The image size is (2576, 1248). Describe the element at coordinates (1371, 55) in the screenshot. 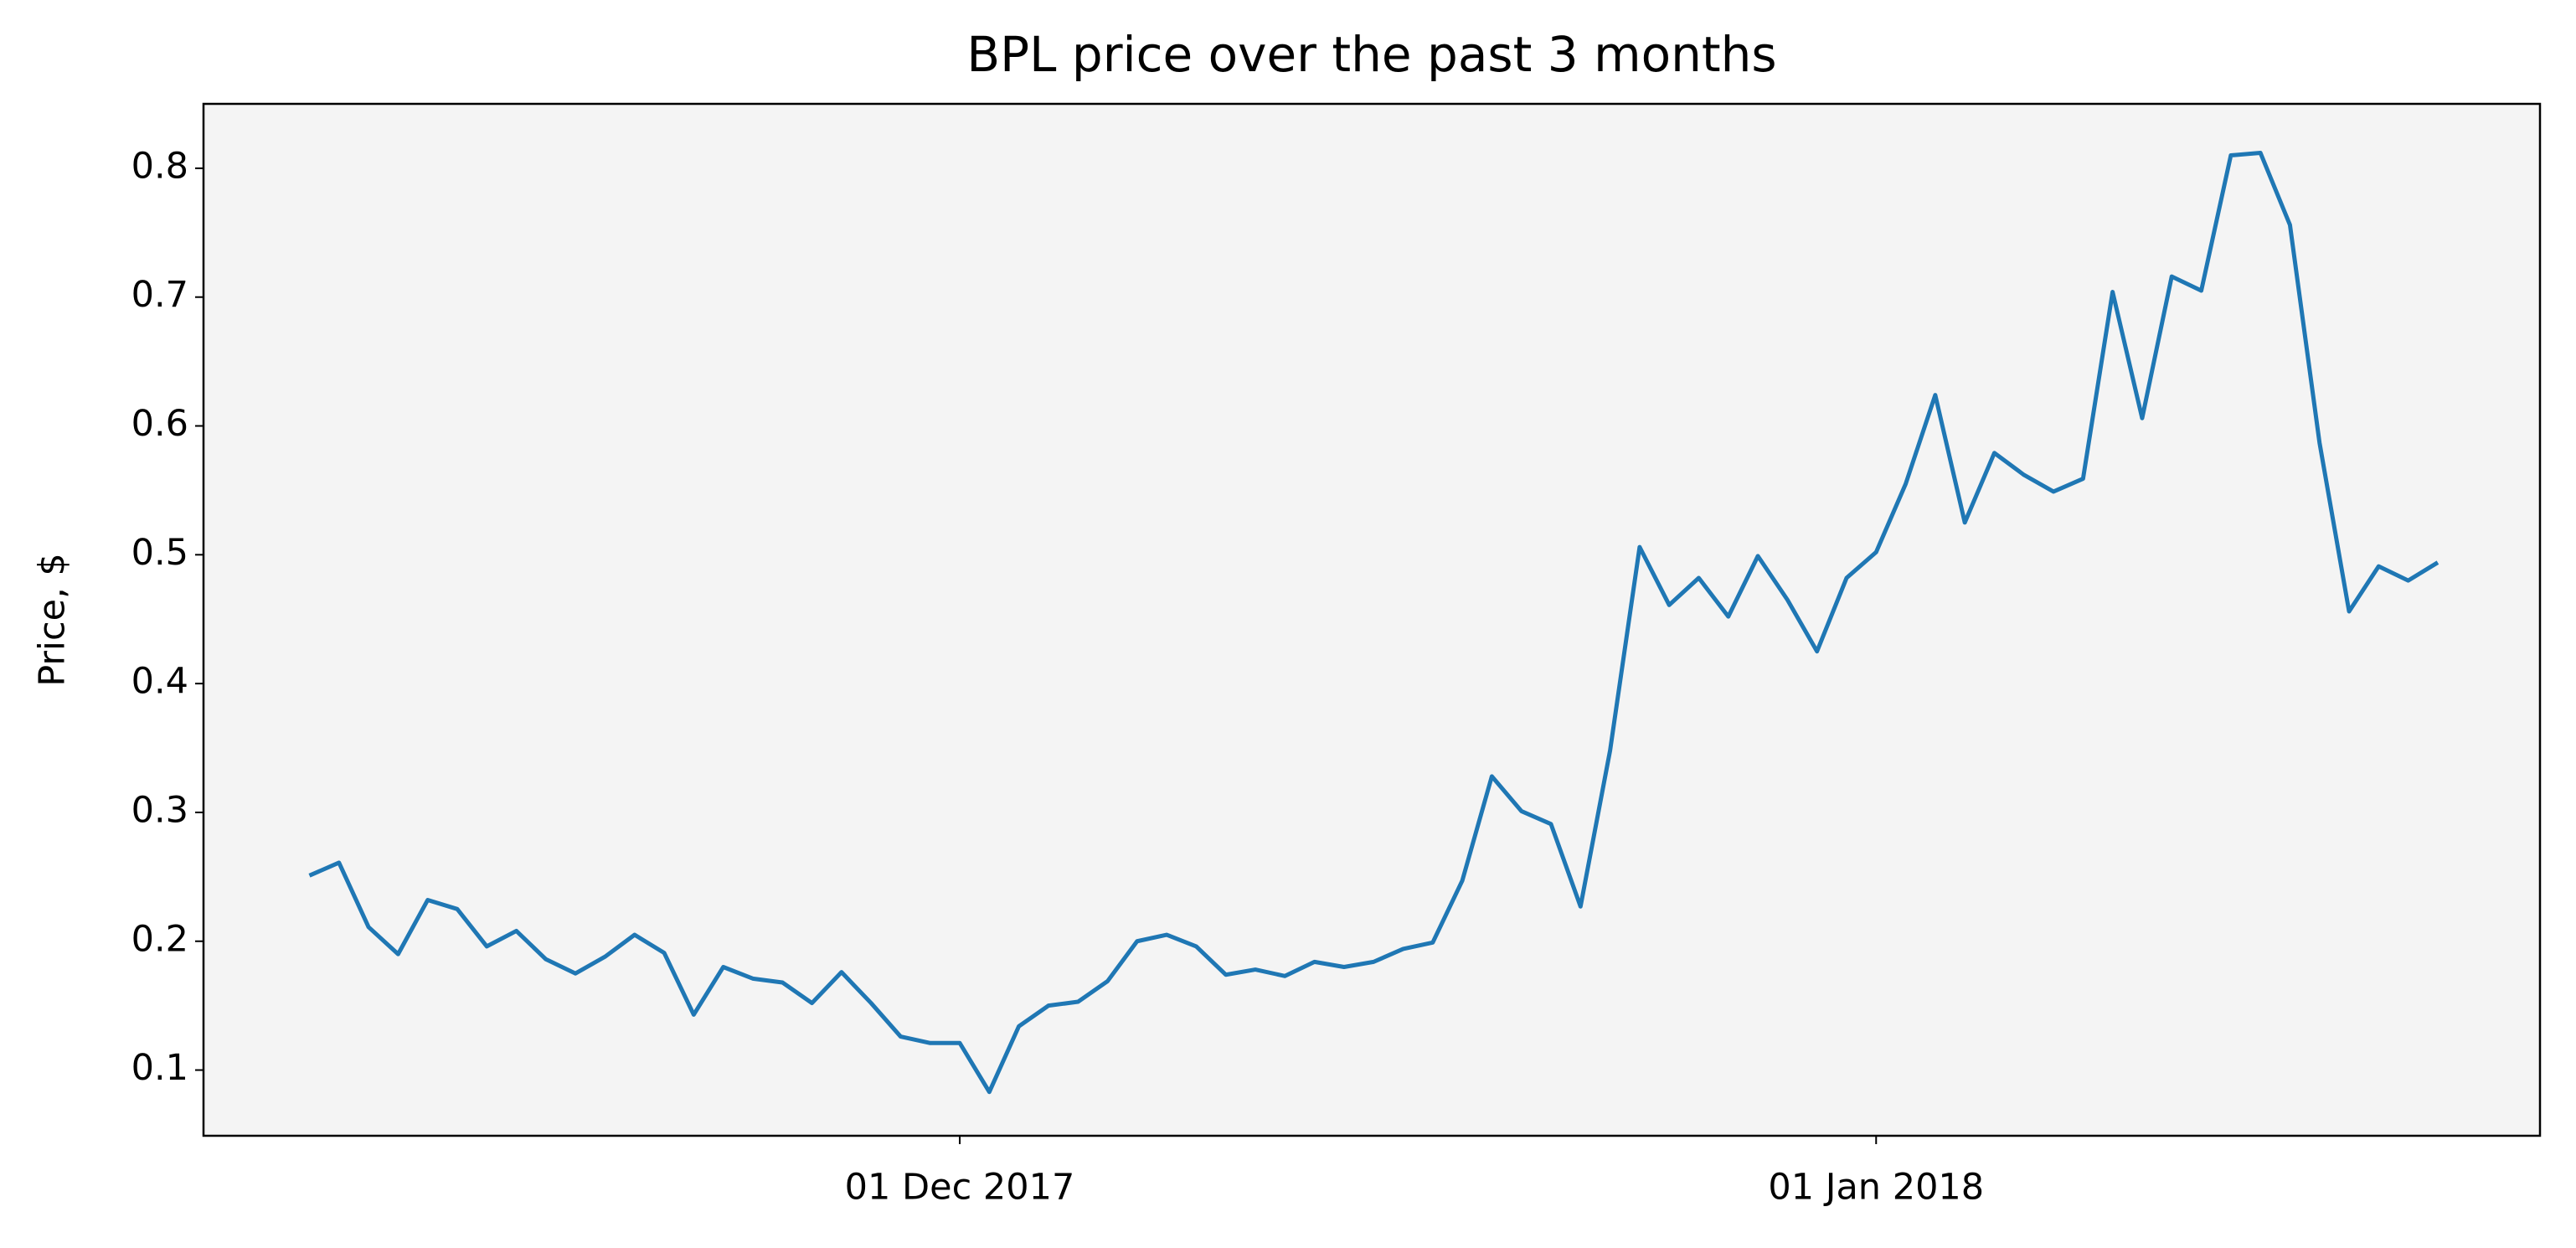

I see `chart-title: BPL price over the past 3 months` at that location.